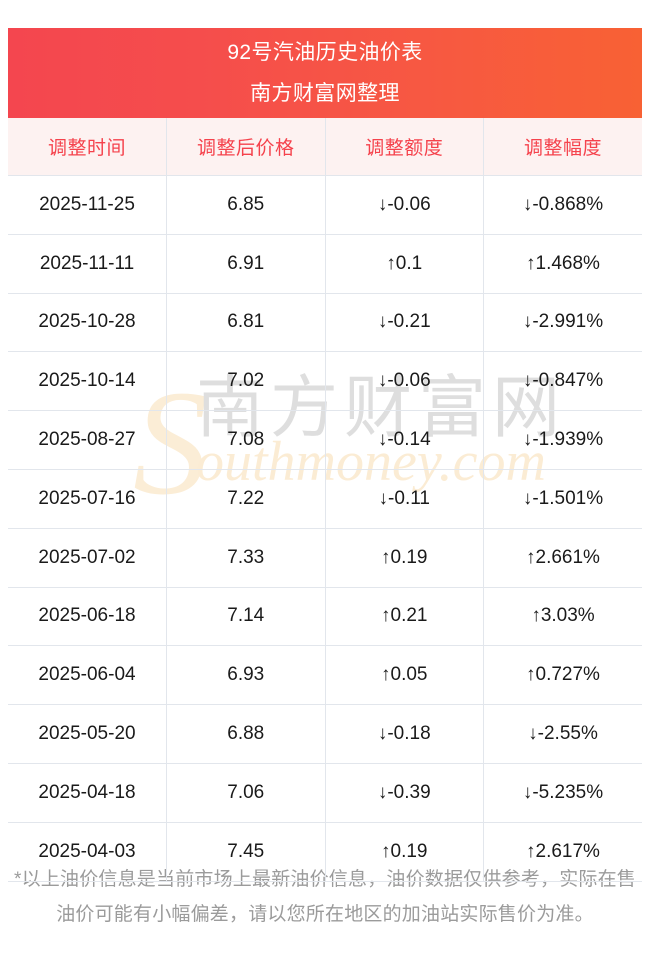 The image size is (650, 977). I want to click on table-row: 2025-04-18 7.06 ↓-0.39 ↓-5.235%, so click(325, 793).